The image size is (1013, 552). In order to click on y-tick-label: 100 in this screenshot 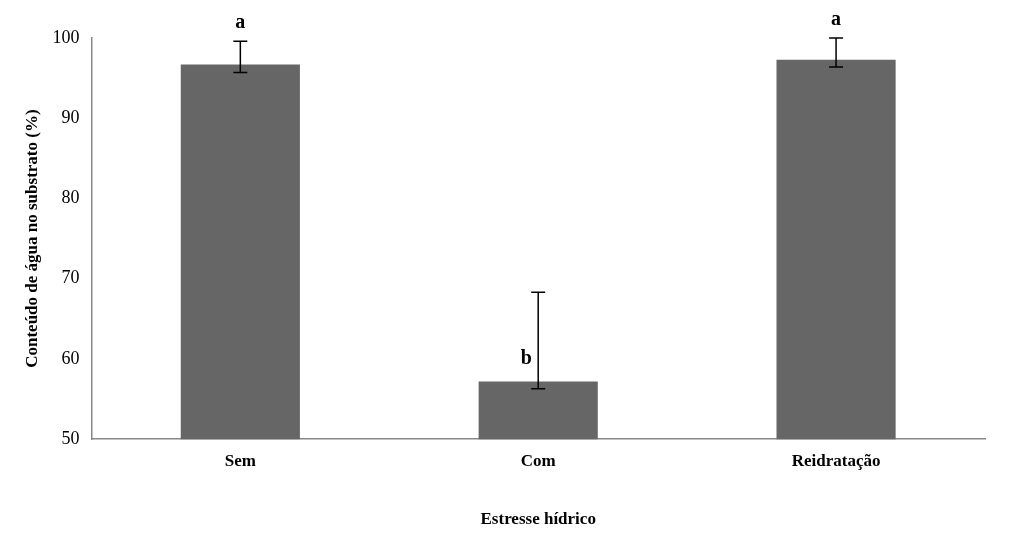, I will do `click(66, 36)`.